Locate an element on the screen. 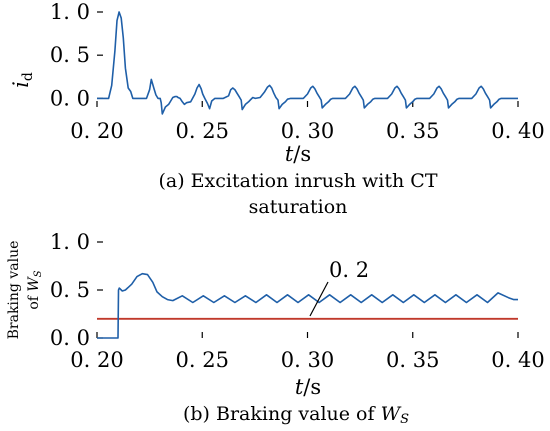 The image size is (550, 431). panel-b-y-tick-label-2: 1. 0 is located at coordinates (70, 242).